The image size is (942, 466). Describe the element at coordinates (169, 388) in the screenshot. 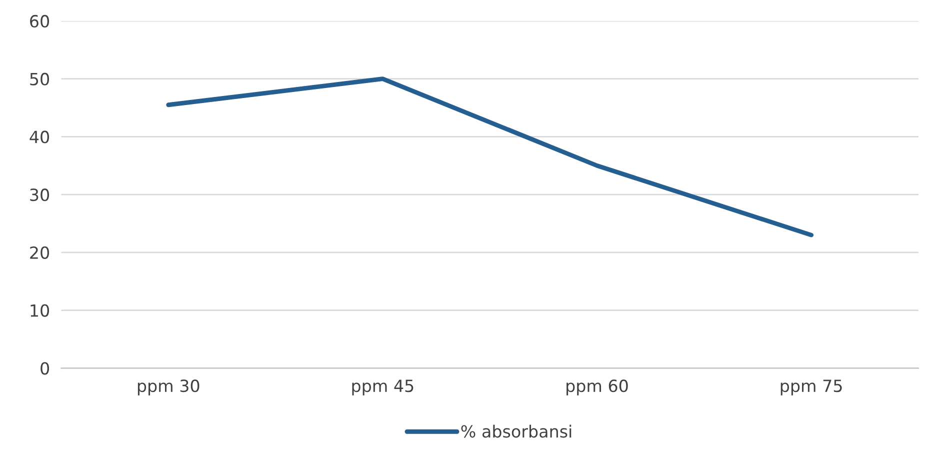

I see `x-tick-label: ppm 30` at that location.